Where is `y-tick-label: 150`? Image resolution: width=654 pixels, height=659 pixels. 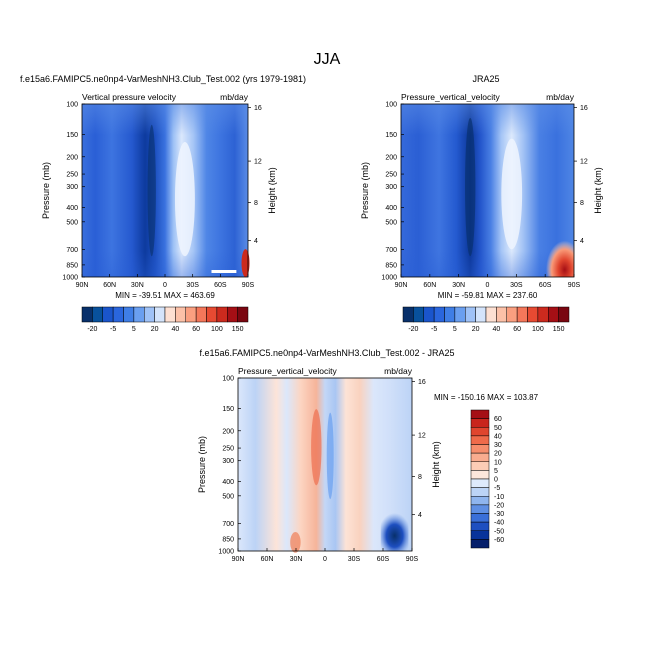
y-tick-label: 150 is located at coordinates (391, 135).